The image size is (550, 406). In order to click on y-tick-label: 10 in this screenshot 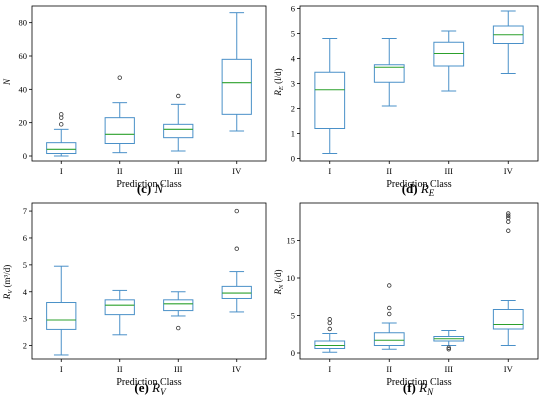, I will do `click(291, 278)`.